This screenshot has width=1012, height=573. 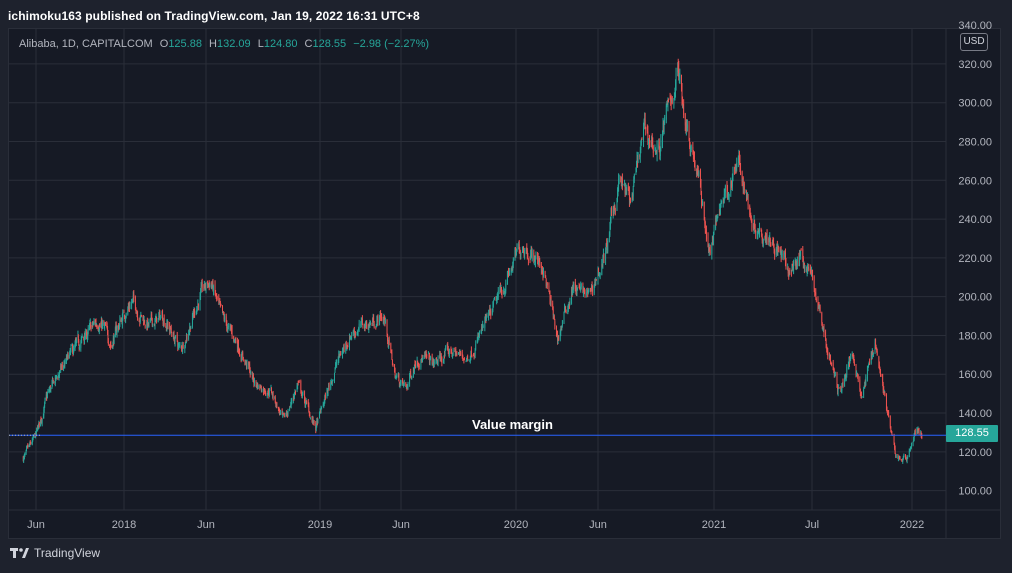 I want to click on footer-brand: TradingView, so click(x=55, y=553).